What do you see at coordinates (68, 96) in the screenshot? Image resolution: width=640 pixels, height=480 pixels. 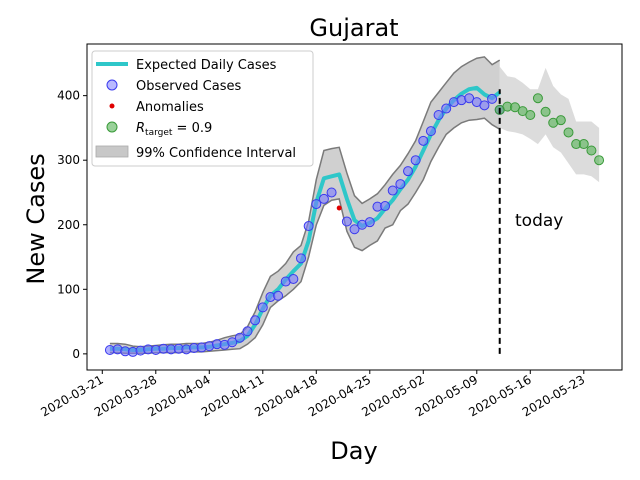 I see `y-tick-label: 400` at bounding box center [68, 96].